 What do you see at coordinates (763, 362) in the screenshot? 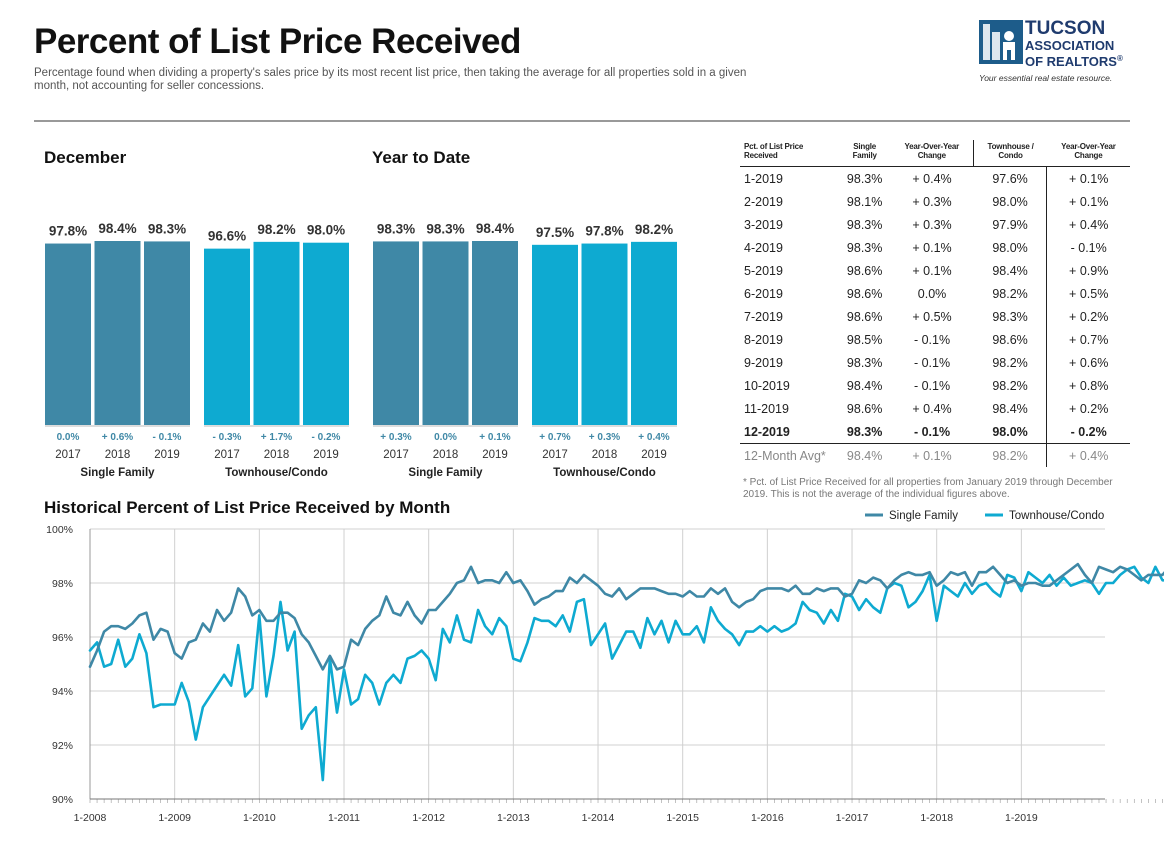
I see `table-cell: 9-2019` at bounding box center [763, 362].